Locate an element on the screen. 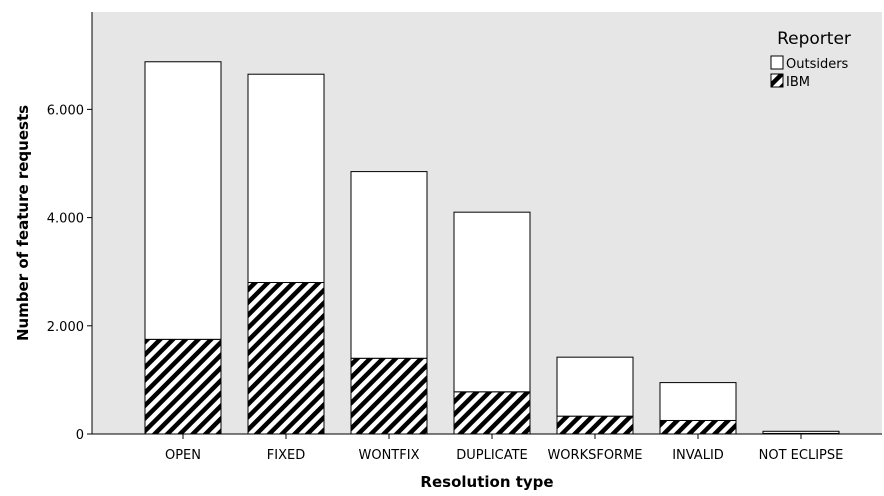  x-tick-label-fixed: FIXED is located at coordinates (286, 455).